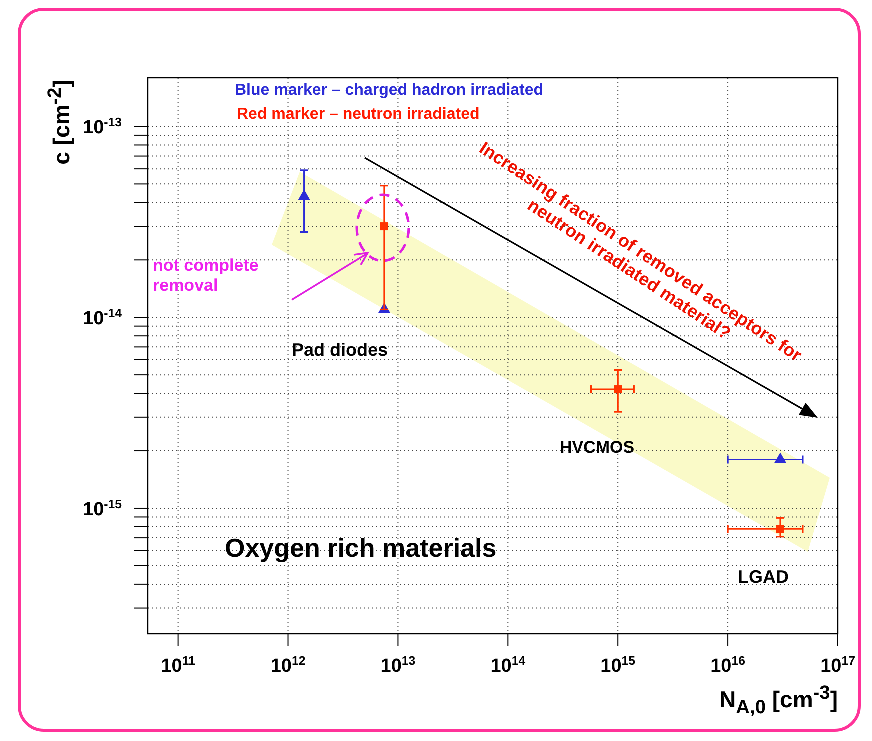 This screenshot has width=872, height=741. I want to click on x-tick-label: 10$^{13}$, so click(398, 665).